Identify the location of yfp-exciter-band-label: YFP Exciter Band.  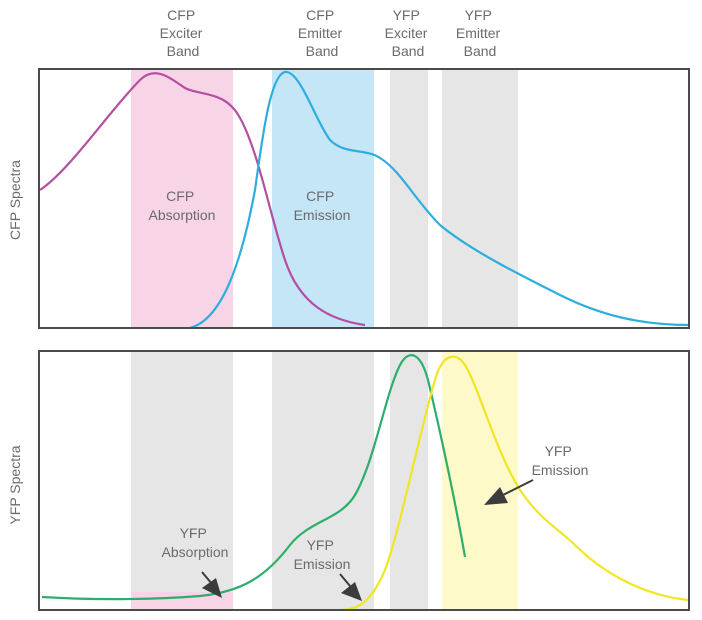
(408, 33).